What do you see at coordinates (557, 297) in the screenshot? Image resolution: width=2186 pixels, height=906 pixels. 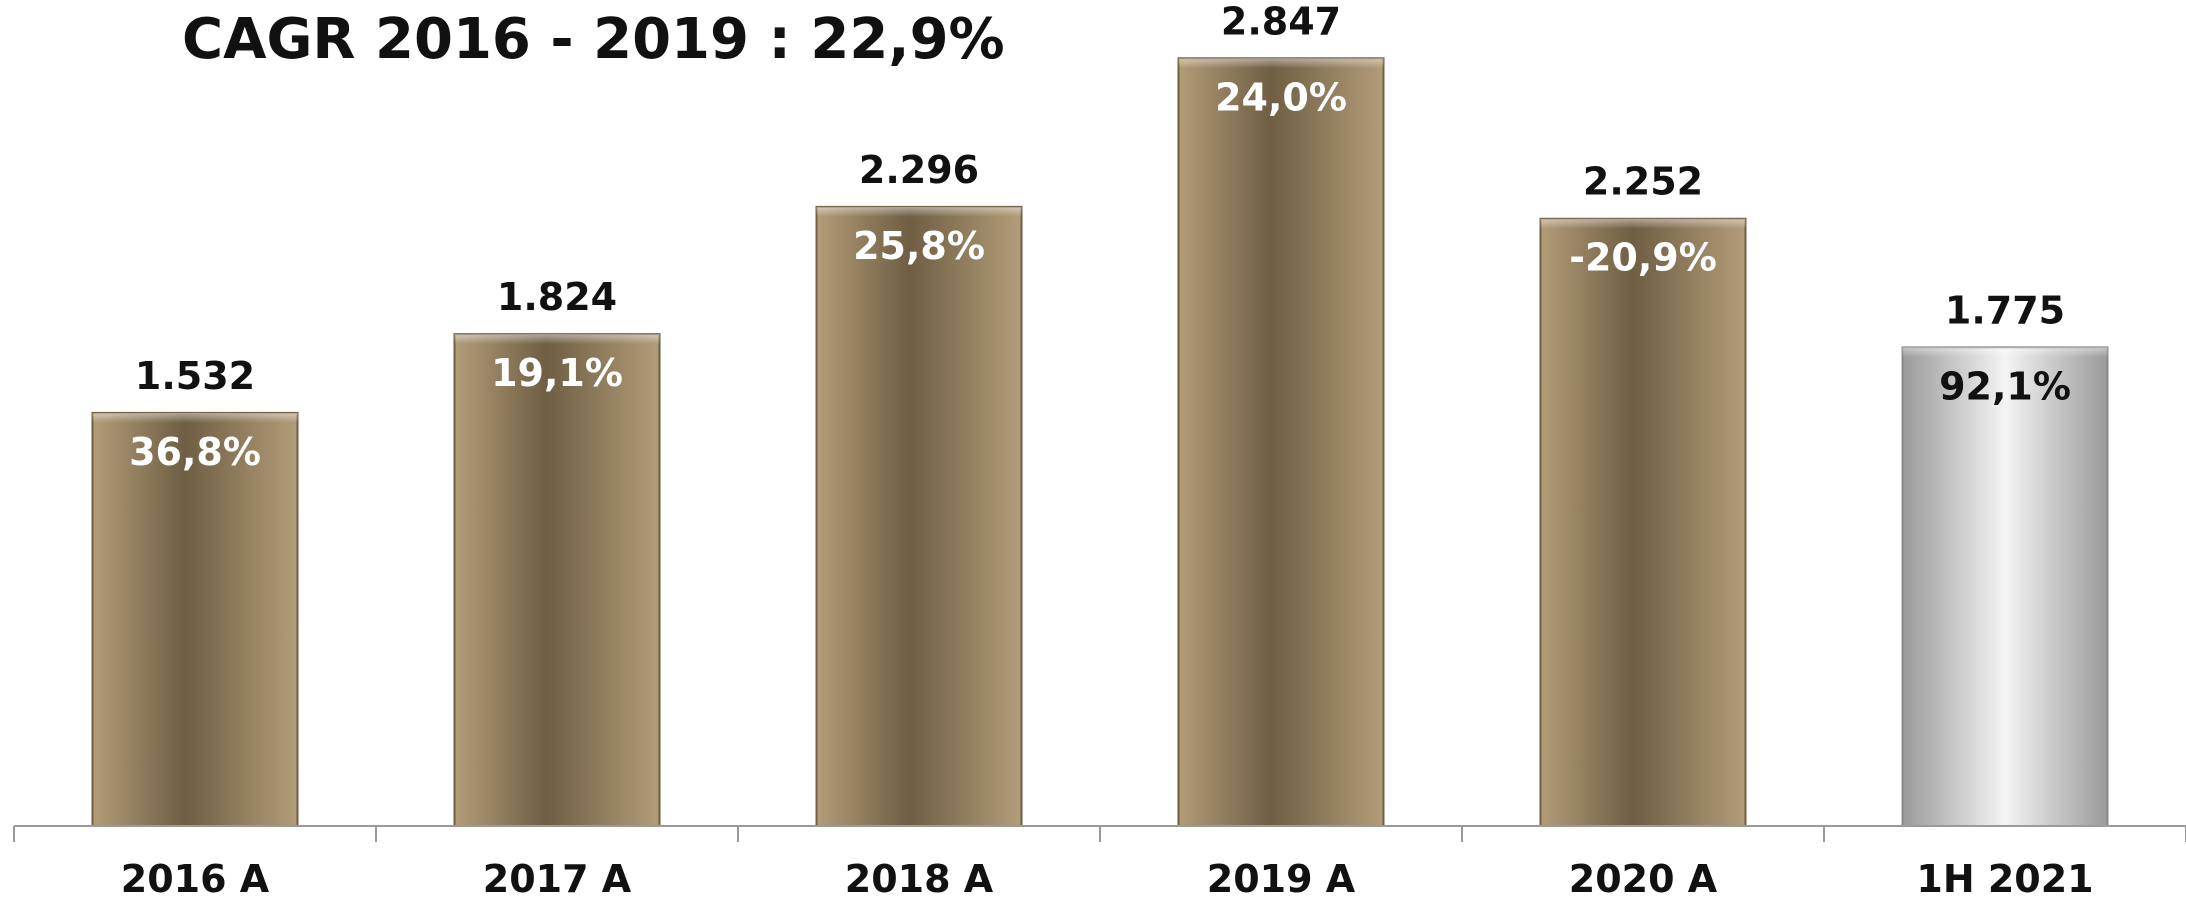 I see `value-label: 1.824` at bounding box center [557, 297].